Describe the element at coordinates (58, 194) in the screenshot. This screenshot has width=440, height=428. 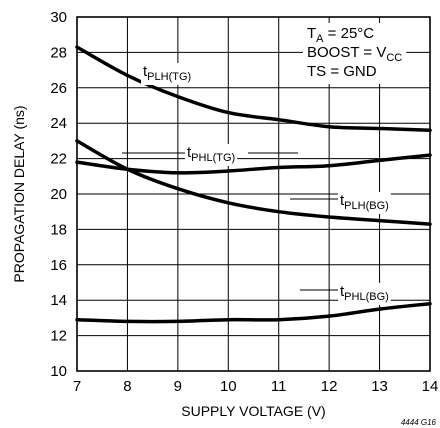
I see `y-tick-label: 20` at that location.